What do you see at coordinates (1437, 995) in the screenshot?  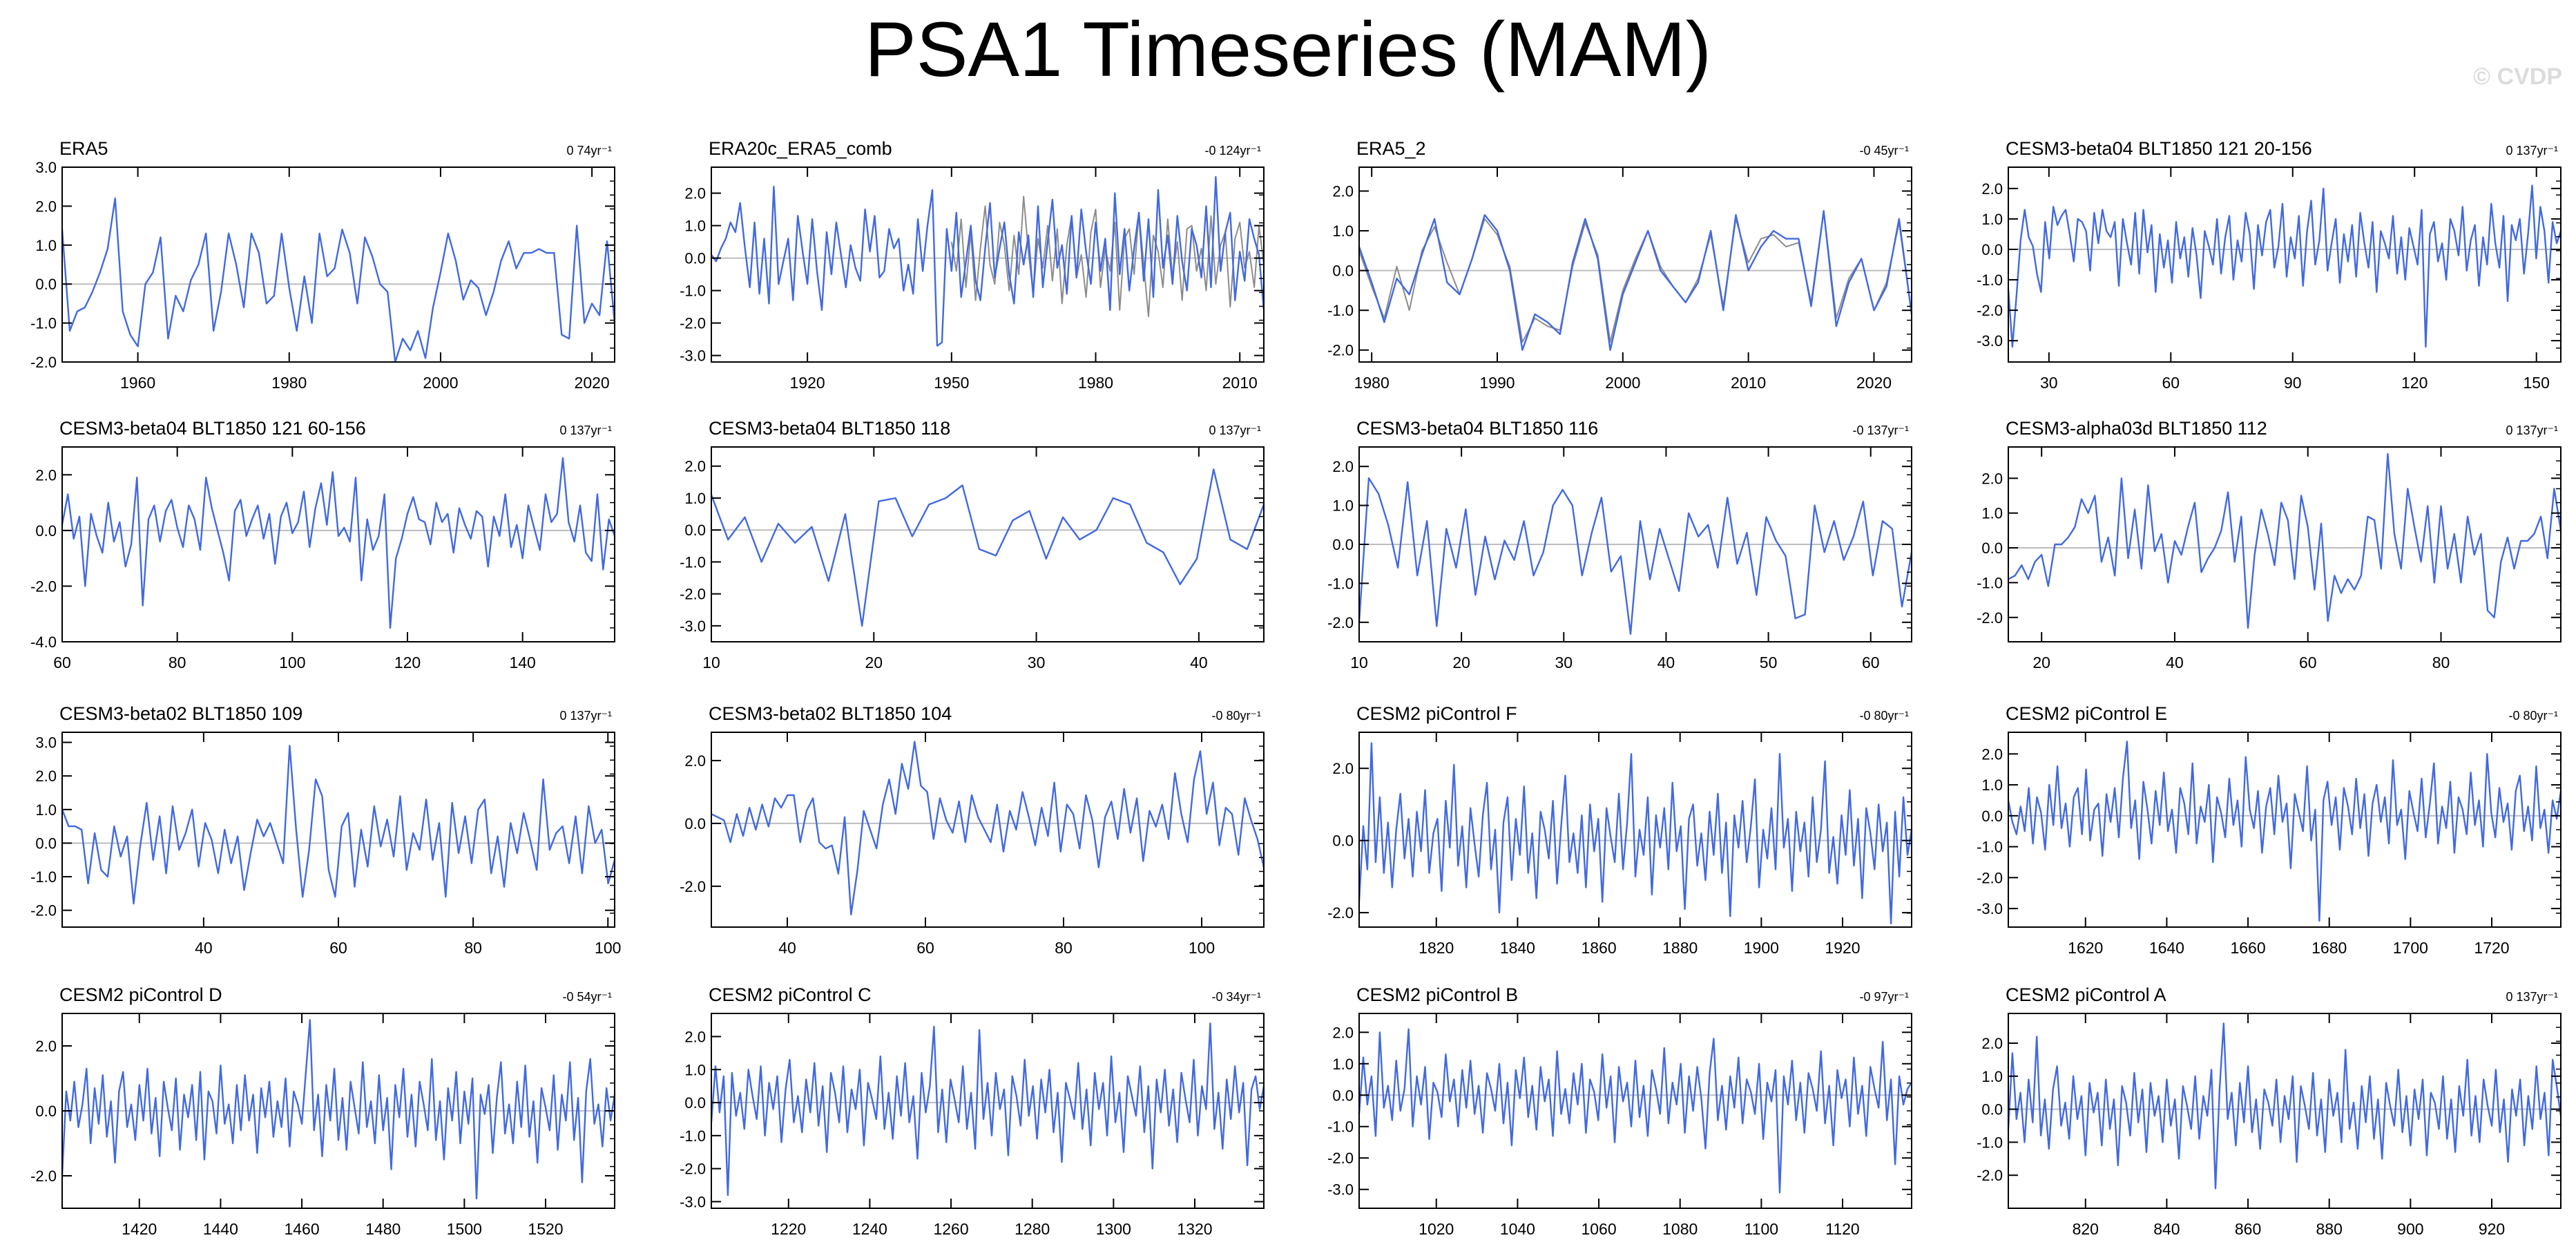 I see `panel-title: CESM2 piControl B` at bounding box center [1437, 995].